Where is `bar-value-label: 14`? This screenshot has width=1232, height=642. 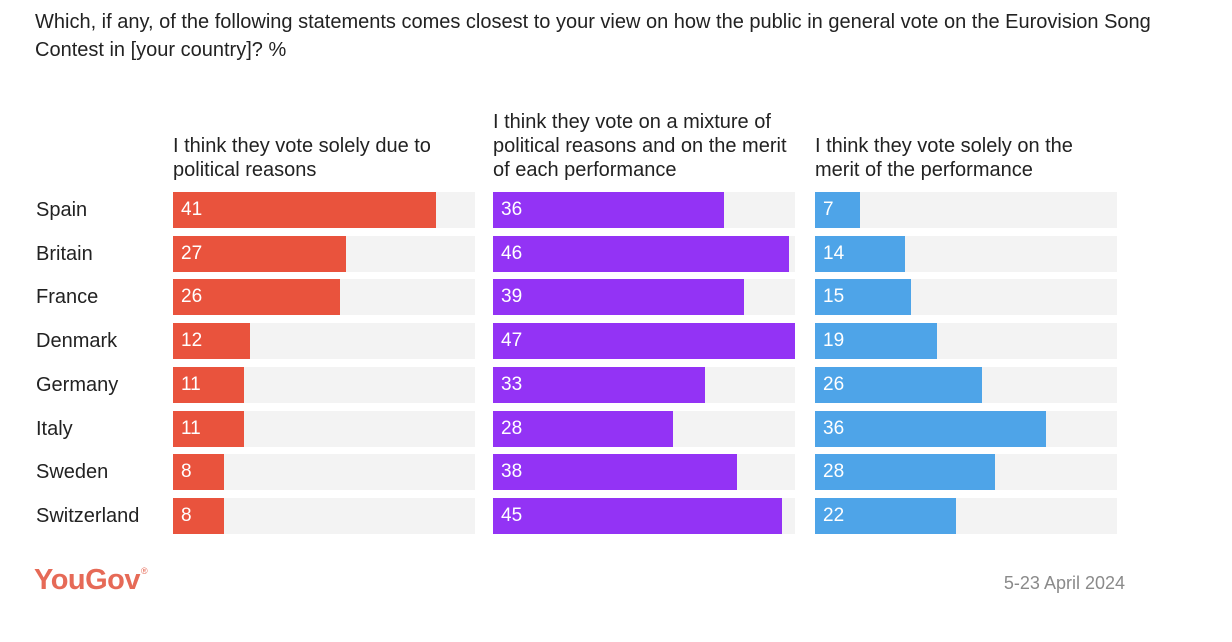
bar-value-label: 14 is located at coordinates (834, 253).